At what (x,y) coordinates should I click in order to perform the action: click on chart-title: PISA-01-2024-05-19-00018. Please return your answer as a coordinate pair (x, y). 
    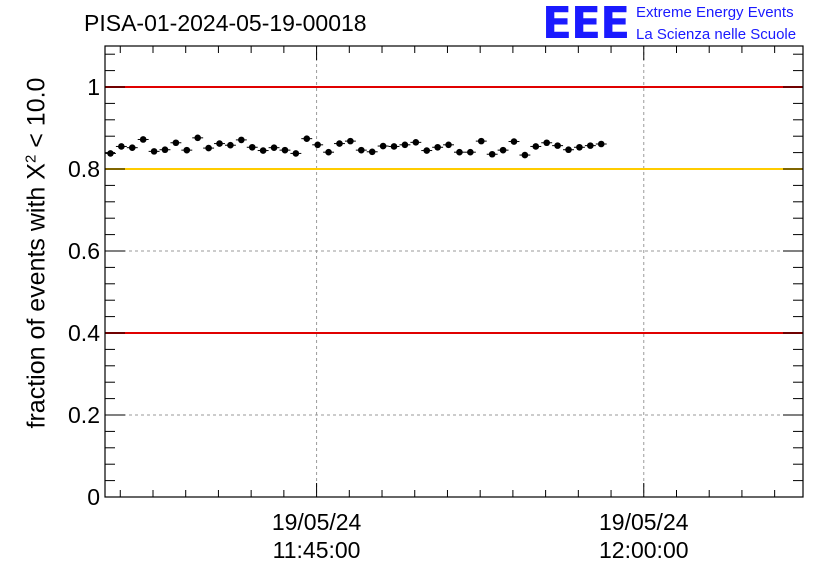
    Looking at the image, I should click on (225, 23).